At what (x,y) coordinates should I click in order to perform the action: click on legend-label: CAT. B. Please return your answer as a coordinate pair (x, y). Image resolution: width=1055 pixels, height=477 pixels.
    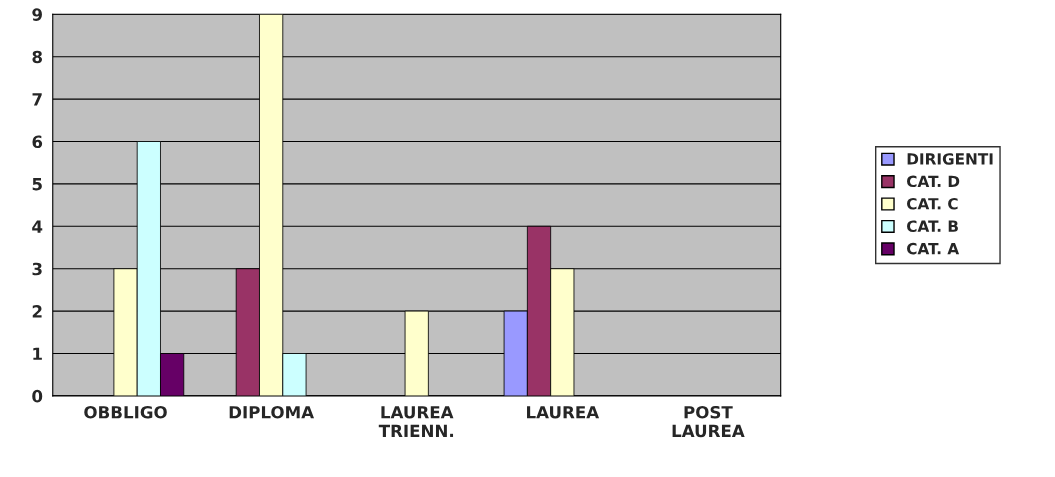
    Looking at the image, I should click on (932, 226).